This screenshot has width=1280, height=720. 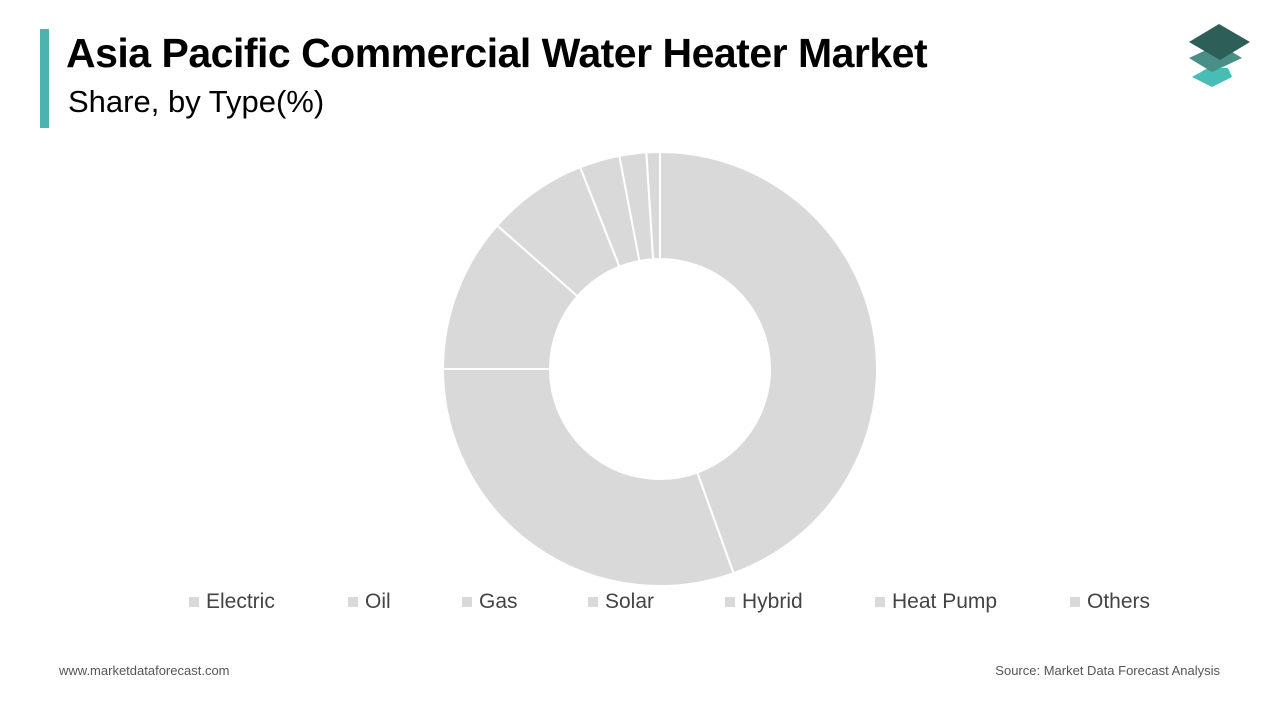 I want to click on legend-item-electric: Electric, so click(x=232, y=602).